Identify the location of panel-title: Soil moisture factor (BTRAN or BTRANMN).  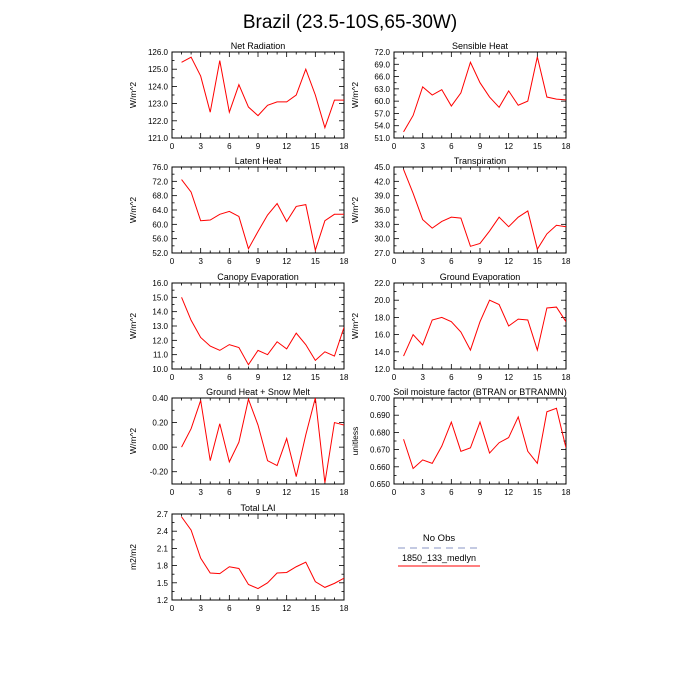
(480, 392).